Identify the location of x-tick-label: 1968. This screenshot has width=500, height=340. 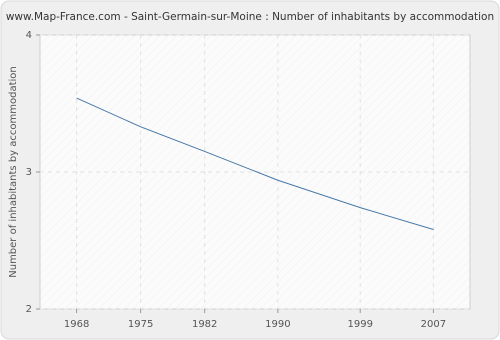
(76, 324).